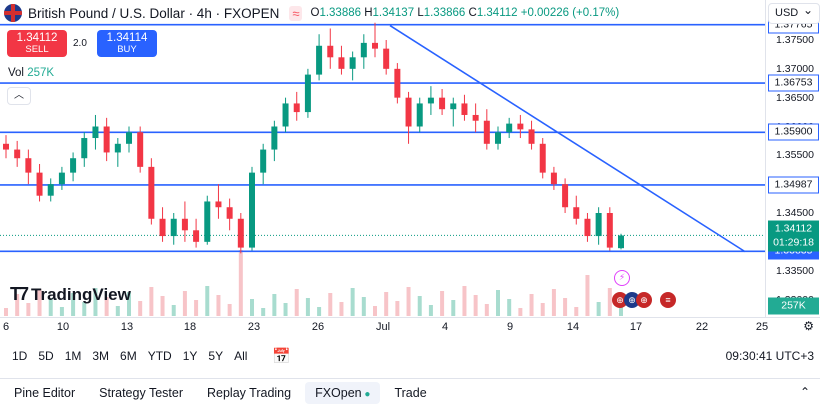  What do you see at coordinates (249, 393) in the screenshot?
I see `tab-replay-trading: Replay Trading` at bounding box center [249, 393].